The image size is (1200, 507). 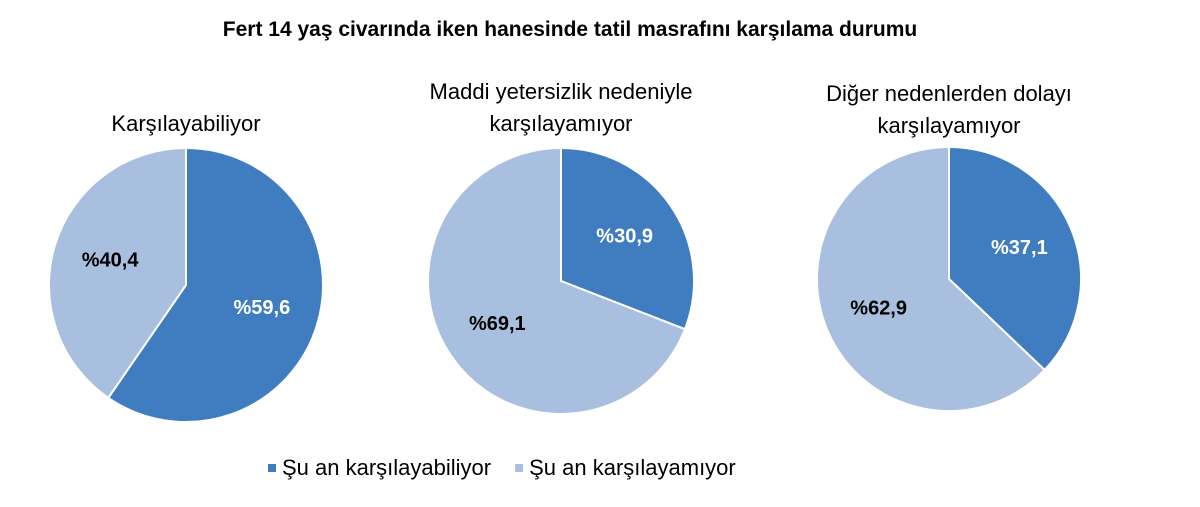 What do you see at coordinates (111, 261) in the screenshot?
I see `data-label: %40,4` at bounding box center [111, 261].